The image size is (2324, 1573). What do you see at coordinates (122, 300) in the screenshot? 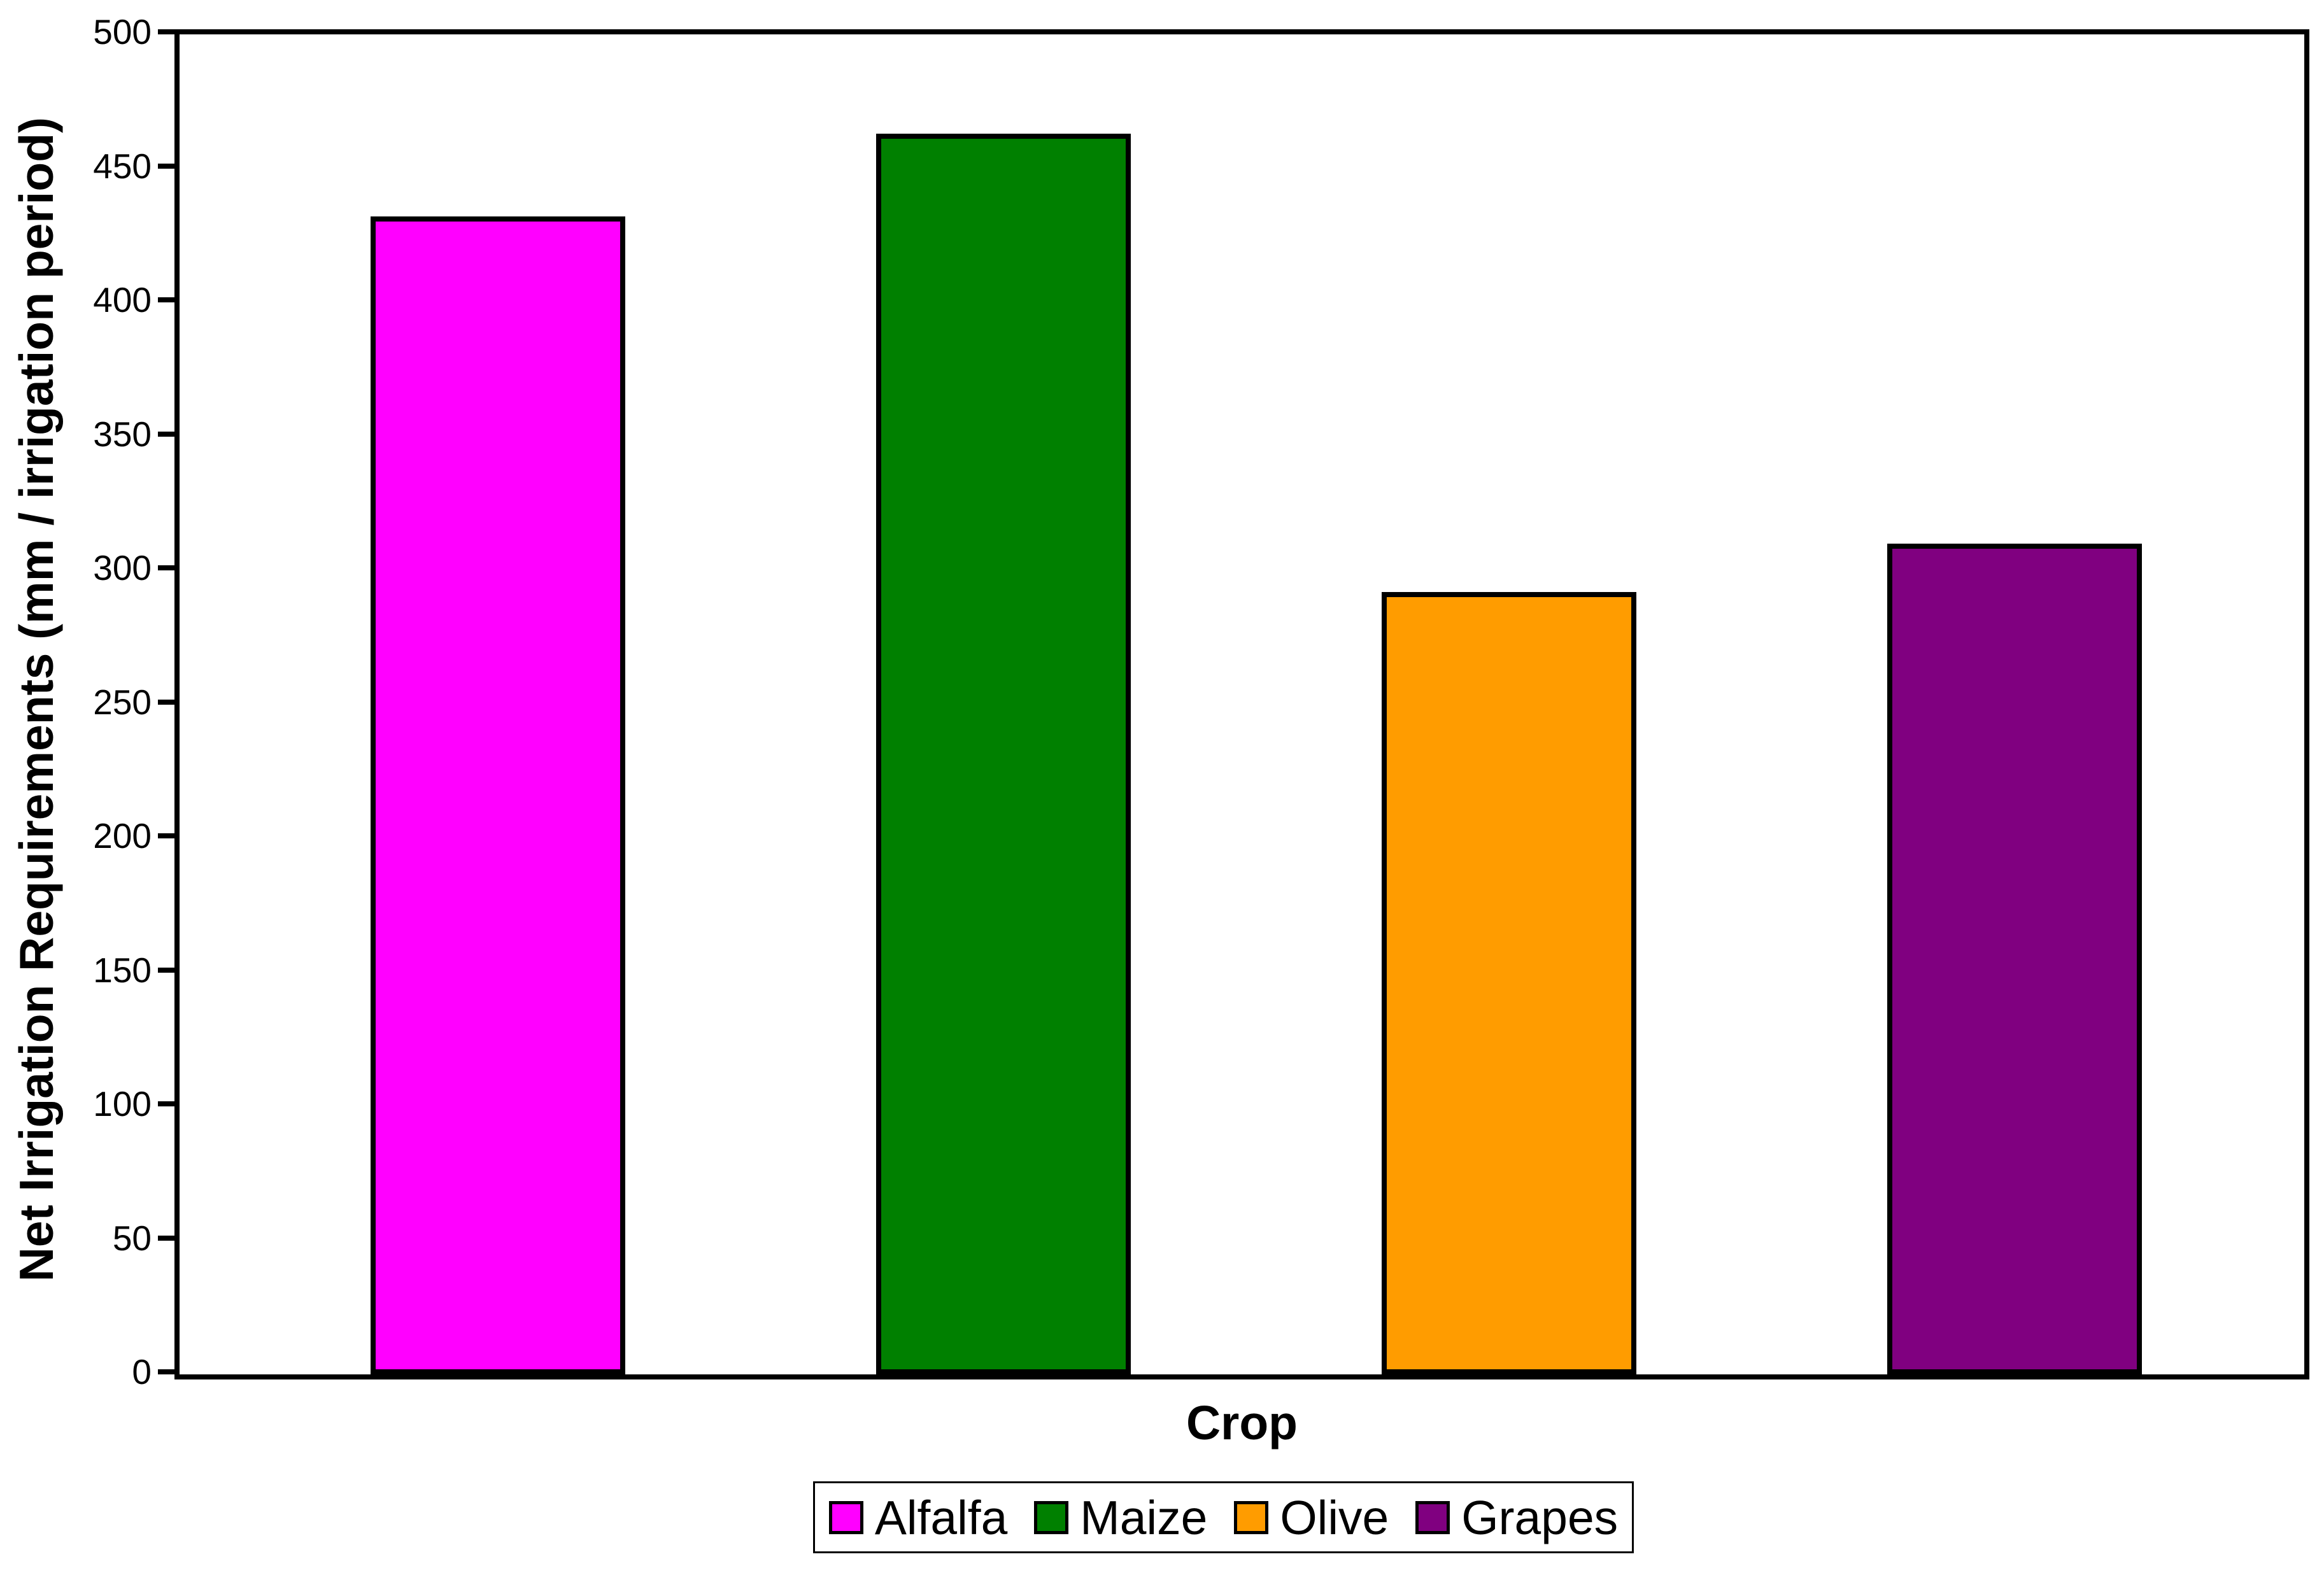
I see `y-tick-label: 400` at bounding box center [122, 300].